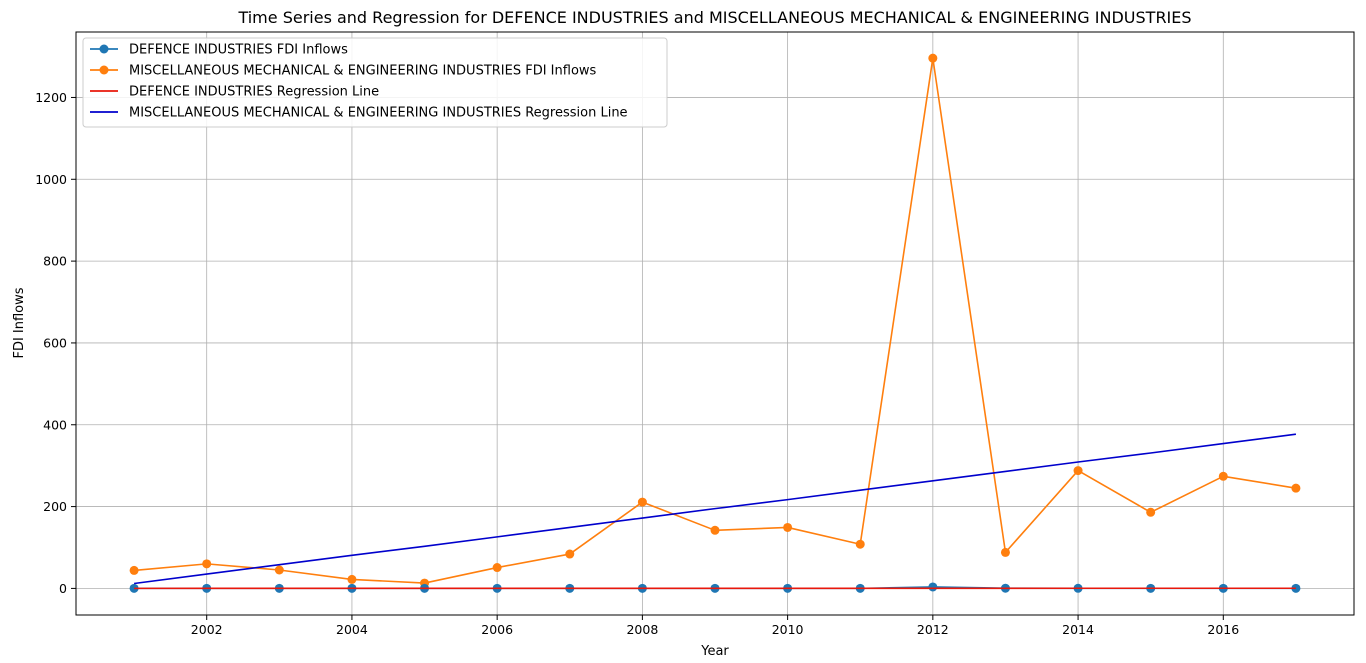 This screenshot has height=663, width=1366. I want to click on x-tick-label: 2016, so click(1223, 629).